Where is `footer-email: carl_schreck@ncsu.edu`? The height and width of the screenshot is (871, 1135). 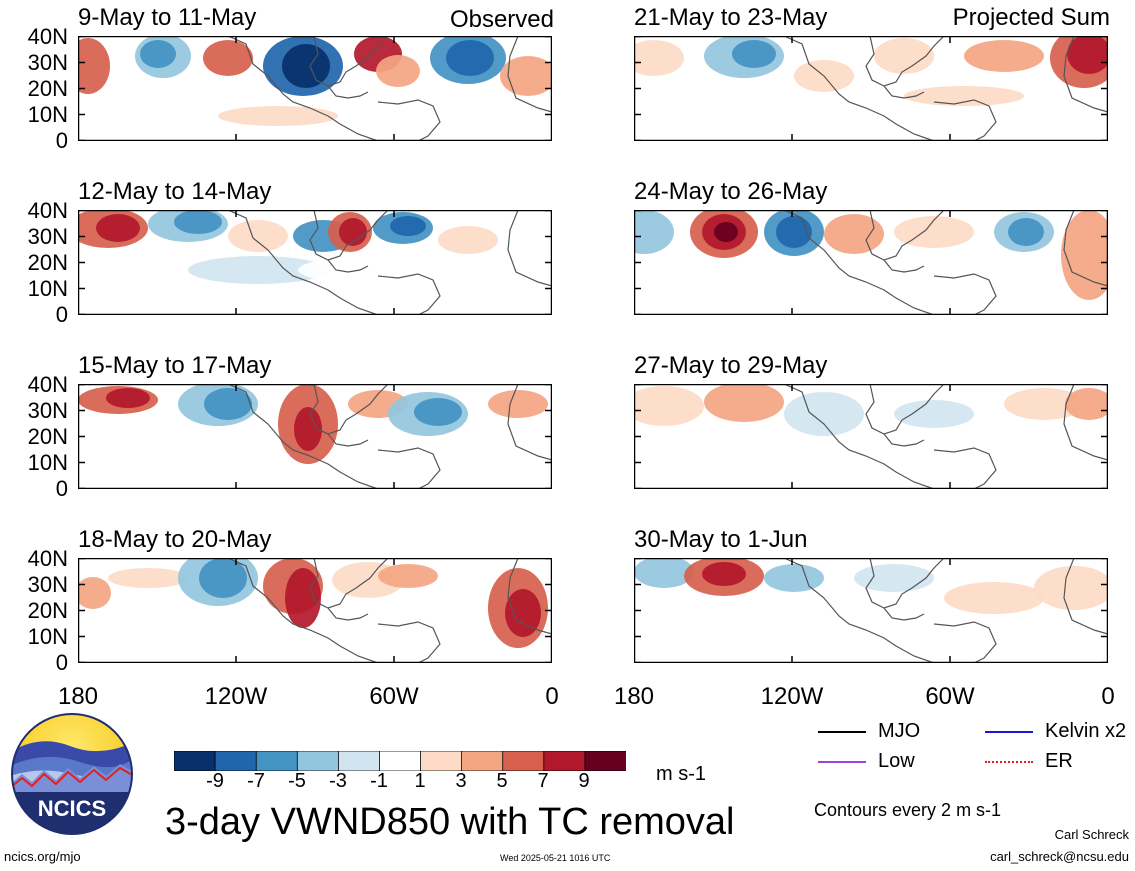 footer-email: carl_schreck@ncsu.edu is located at coordinates (1059, 856).